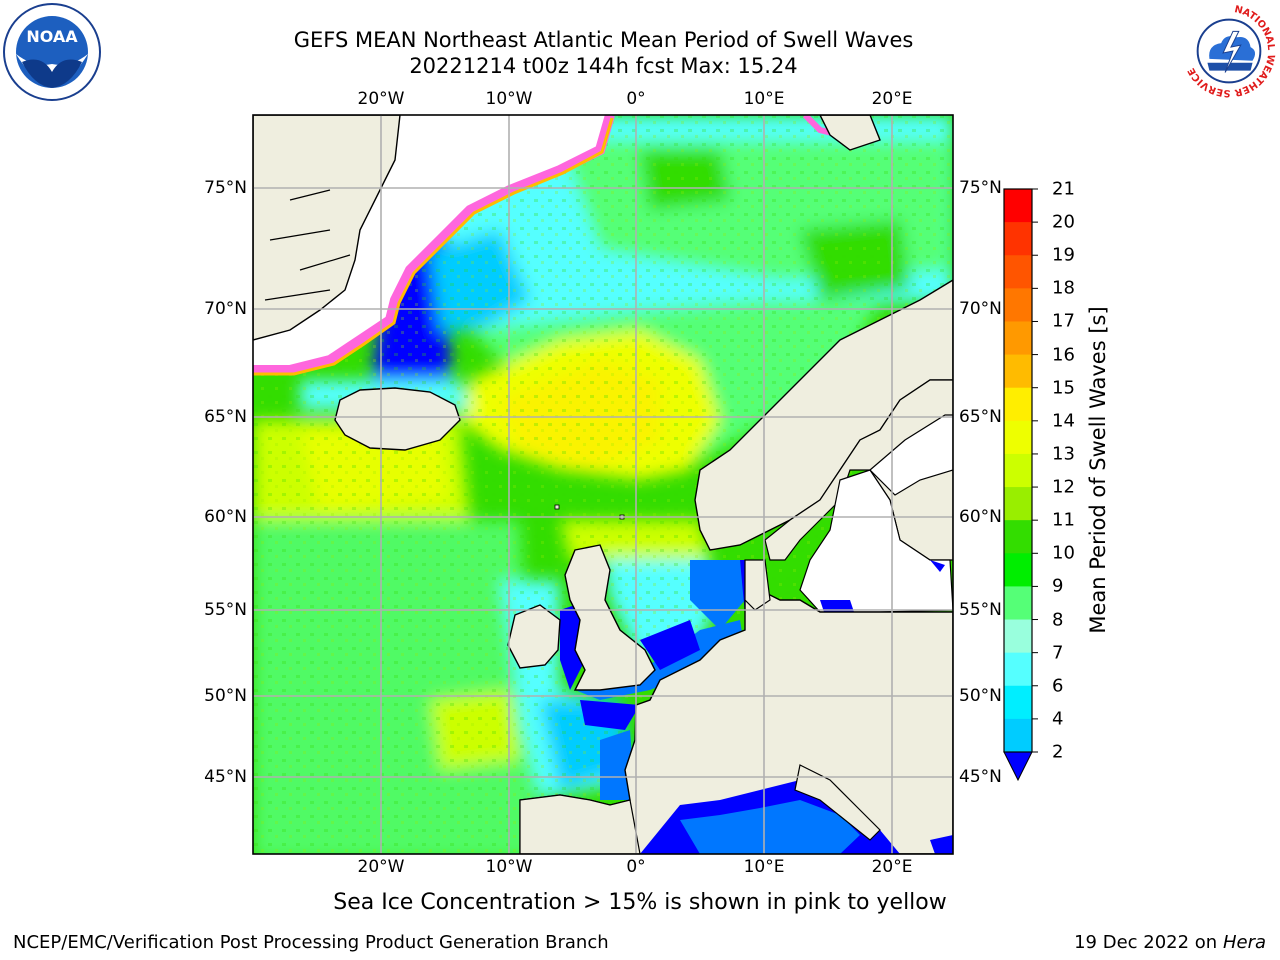 Image resolution: width=1280 pixels, height=960 pixels. What do you see at coordinates (52, 36) in the screenshot?
I see `noaa-logo-text: NOAA` at bounding box center [52, 36].